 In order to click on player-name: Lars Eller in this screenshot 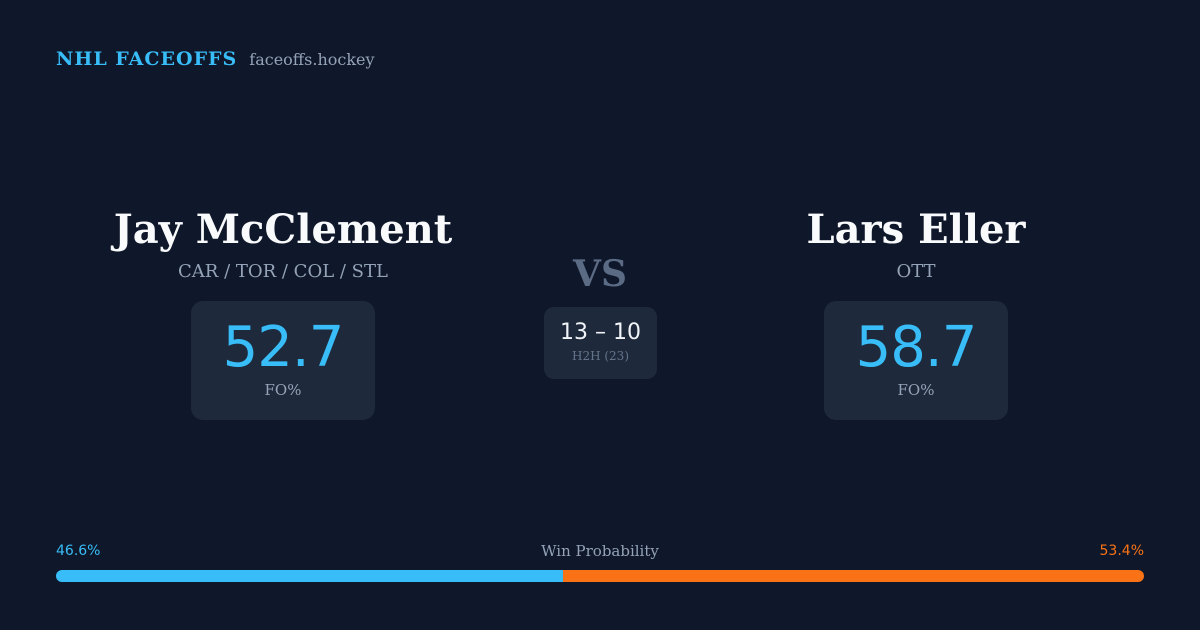, I will do `click(916, 229)`.